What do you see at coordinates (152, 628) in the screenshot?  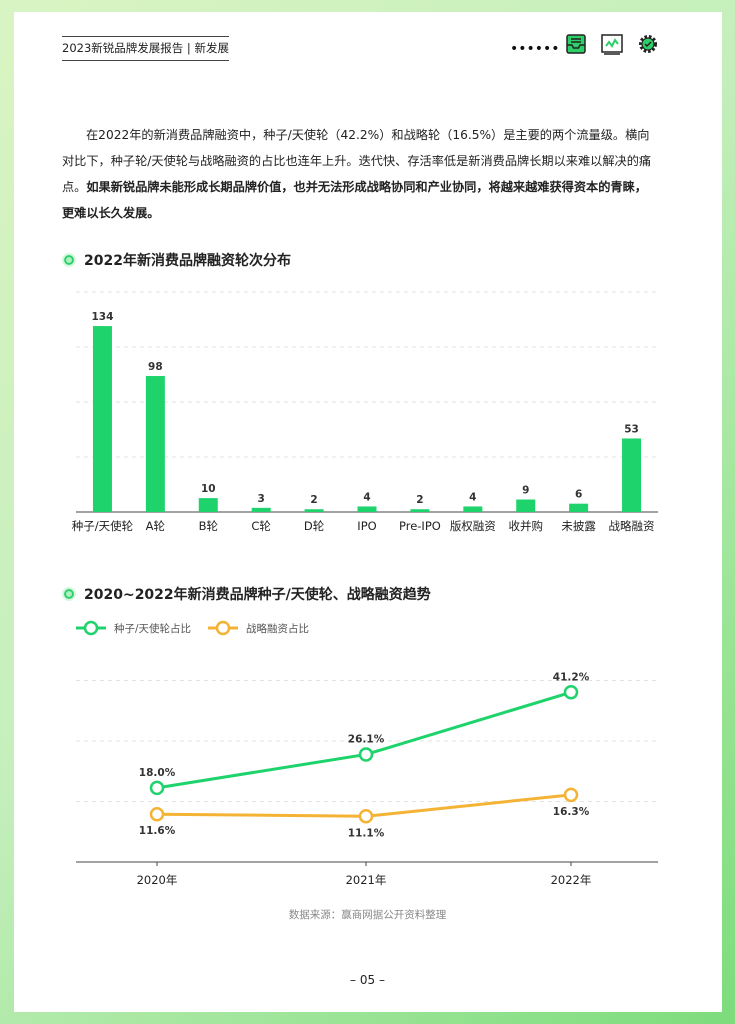 I see `legend-label: 种子/天使轮占比` at bounding box center [152, 628].